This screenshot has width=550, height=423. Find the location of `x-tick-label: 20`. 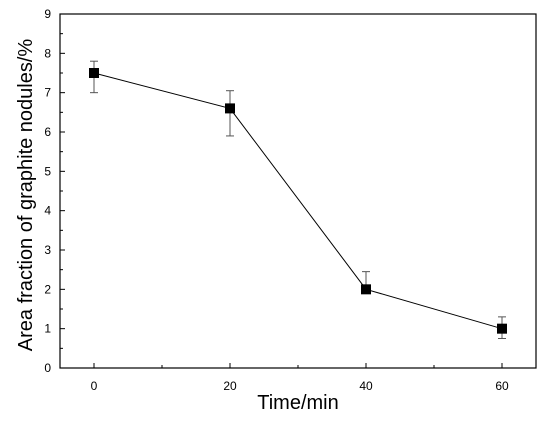

x-tick-label: 20 is located at coordinates (230, 386).